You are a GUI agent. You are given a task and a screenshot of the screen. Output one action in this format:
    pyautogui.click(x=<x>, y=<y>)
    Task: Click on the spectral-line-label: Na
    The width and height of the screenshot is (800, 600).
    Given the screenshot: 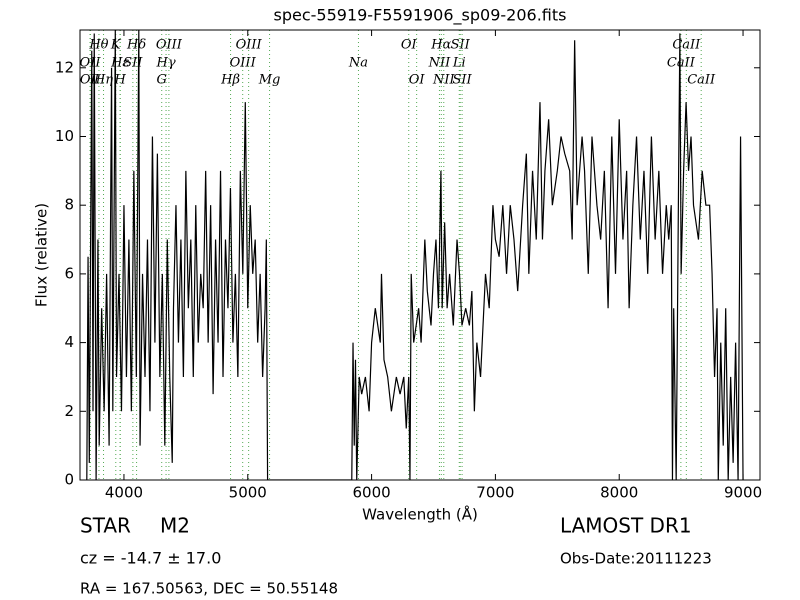 What is the action you would take?
    pyautogui.click(x=358, y=63)
    